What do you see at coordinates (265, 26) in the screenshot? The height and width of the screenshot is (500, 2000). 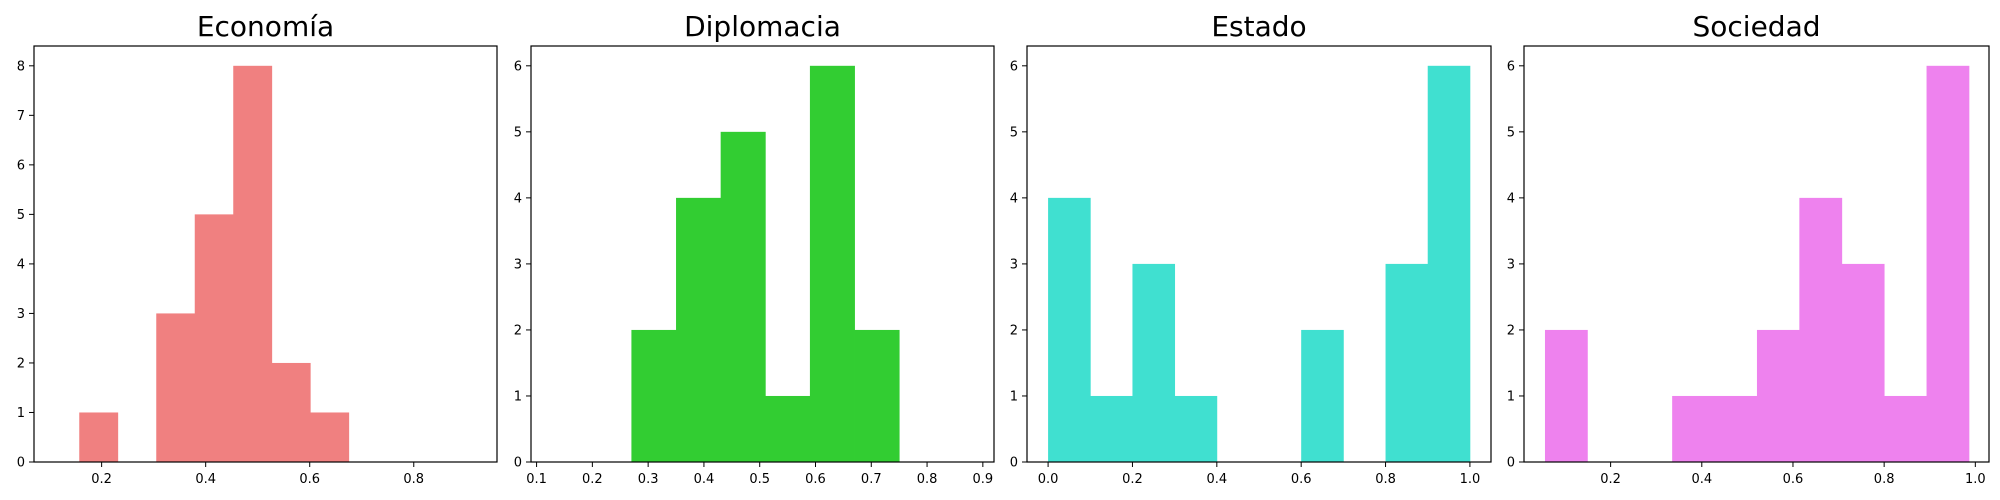 I see `chart-title: Economía` at bounding box center [265, 26].